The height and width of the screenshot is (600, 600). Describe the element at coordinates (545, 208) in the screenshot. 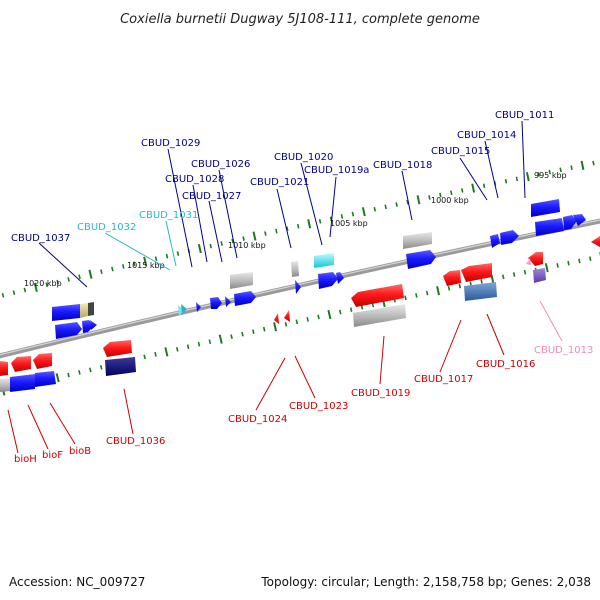

I see `feature-cbud-1011-a` at that location.